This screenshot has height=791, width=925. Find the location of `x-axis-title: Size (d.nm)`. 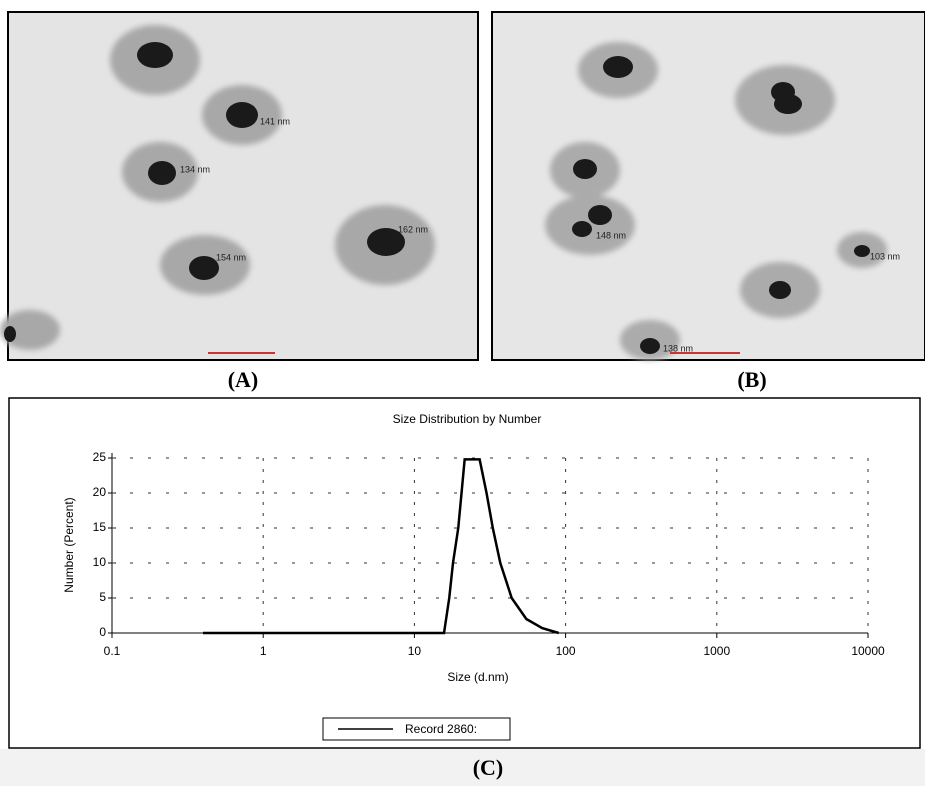

x-axis-title: Size (d.nm) is located at coordinates (477, 677).